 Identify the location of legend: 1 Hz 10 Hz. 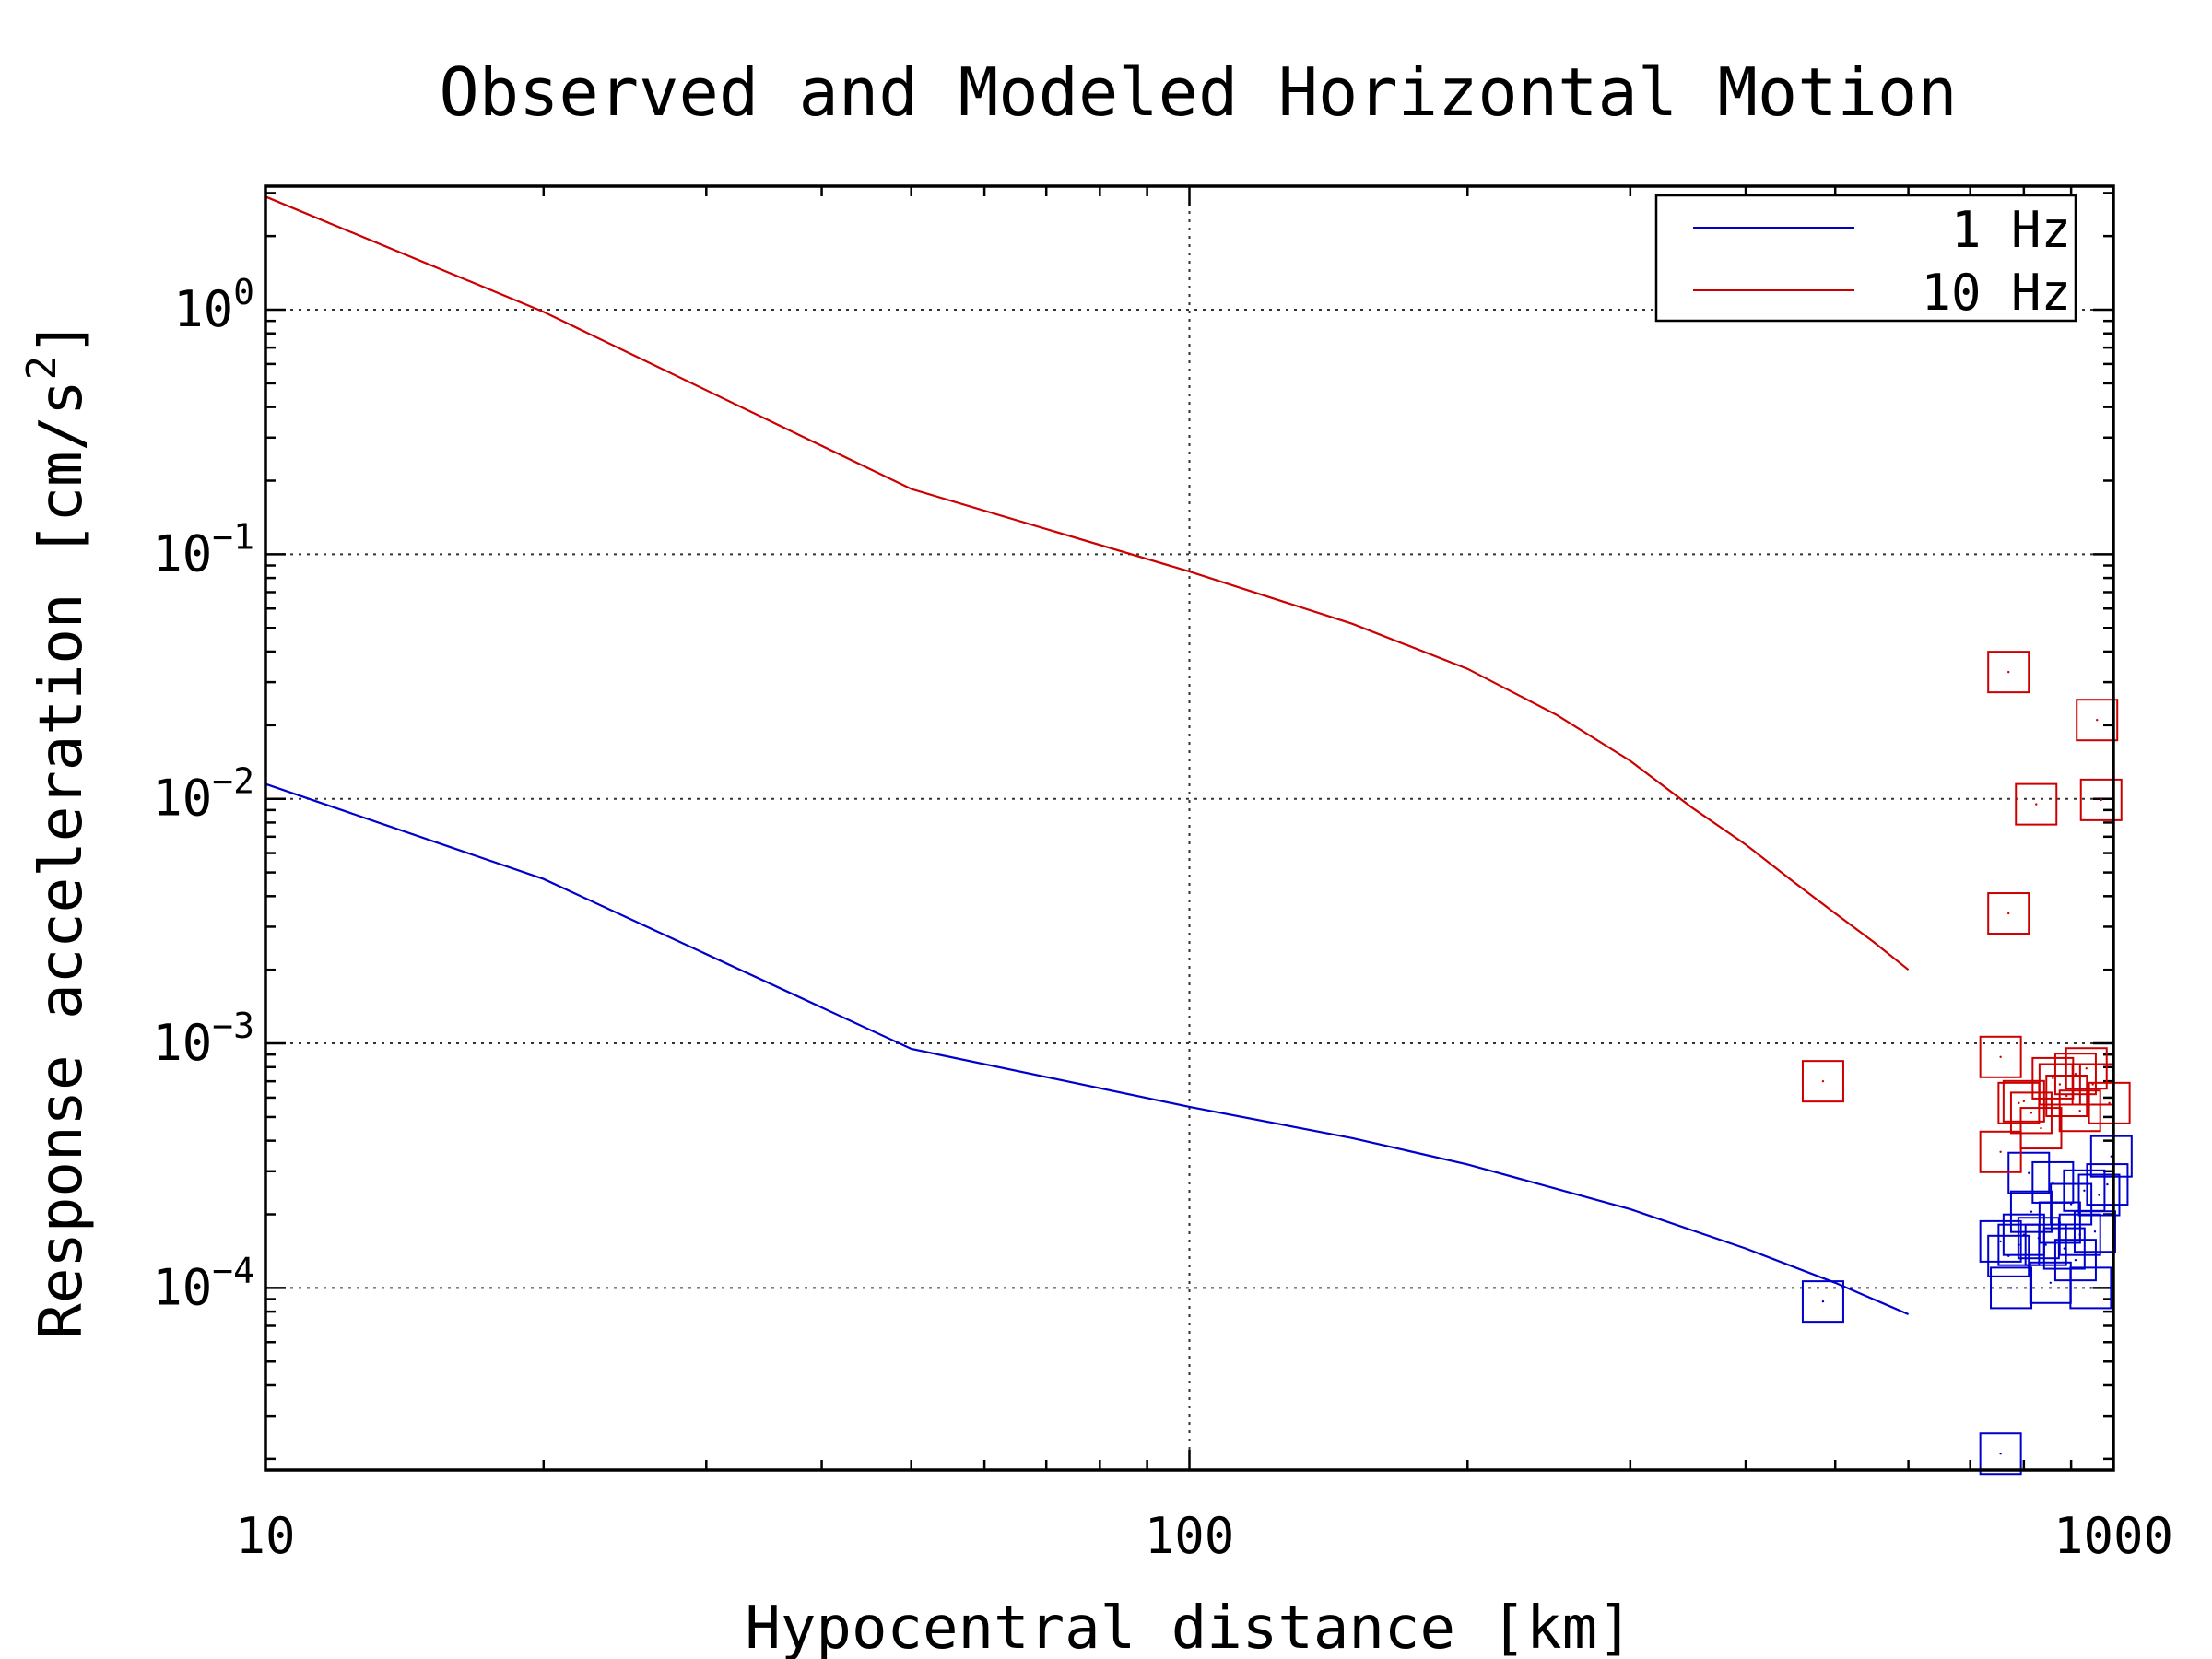
(1865, 258).